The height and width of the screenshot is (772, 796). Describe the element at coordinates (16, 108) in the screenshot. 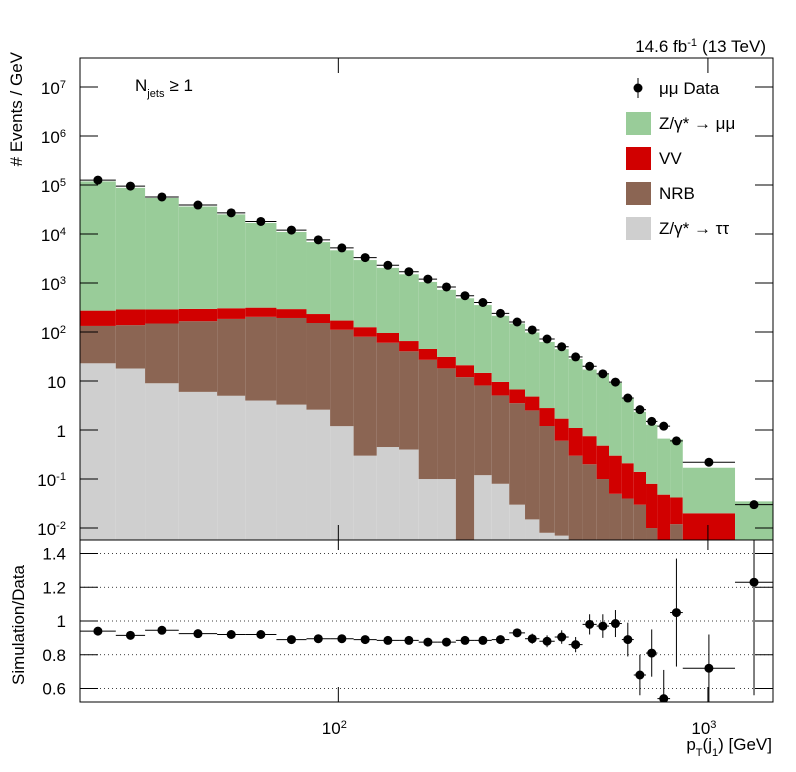

I see `y-axis-label: # Events / GeV` at that location.